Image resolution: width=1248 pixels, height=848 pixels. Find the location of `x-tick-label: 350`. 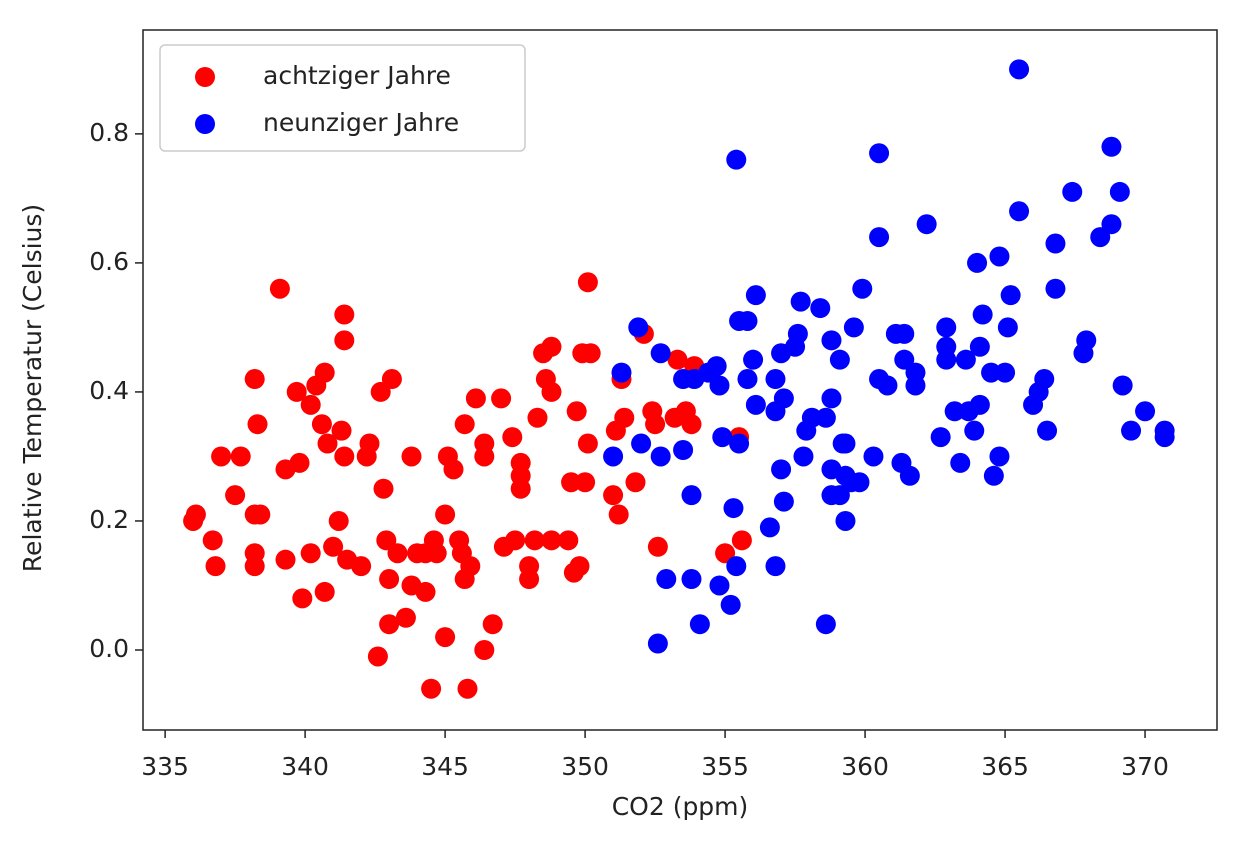

x-tick-label: 350 is located at coordinates (585, 766).